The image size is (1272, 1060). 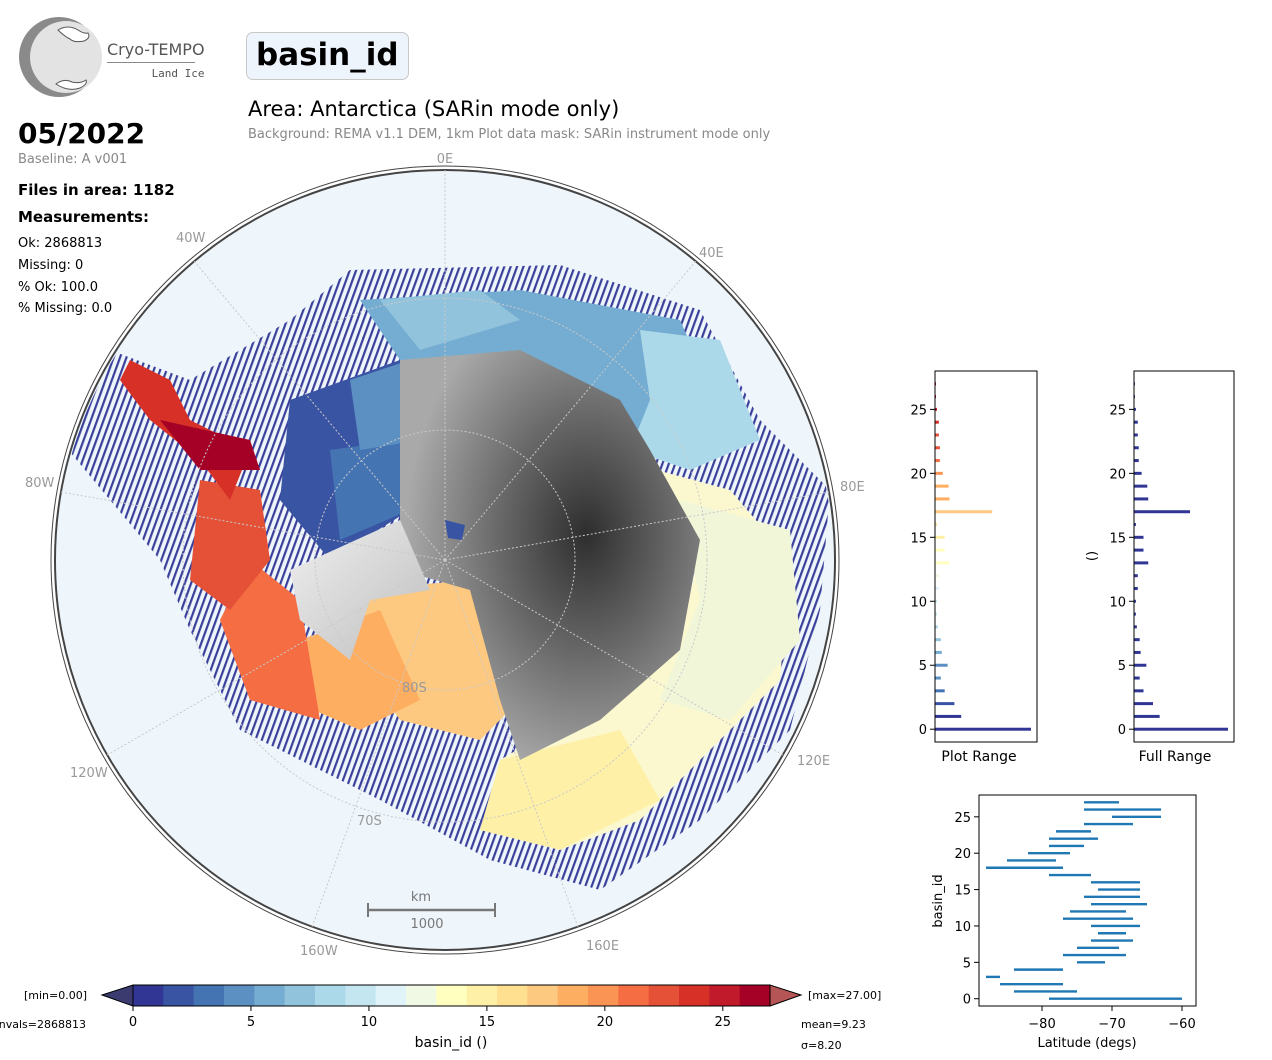 I want to click on parameter-title: basin_id, so click(x=327, y=56).